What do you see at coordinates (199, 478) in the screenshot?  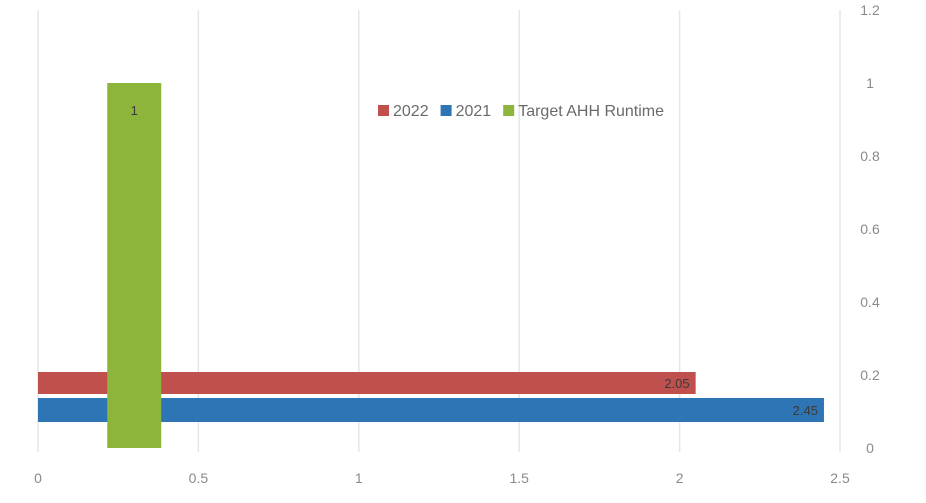 I see `x-tick-label: 0.5` at bounding box center [199, 478].